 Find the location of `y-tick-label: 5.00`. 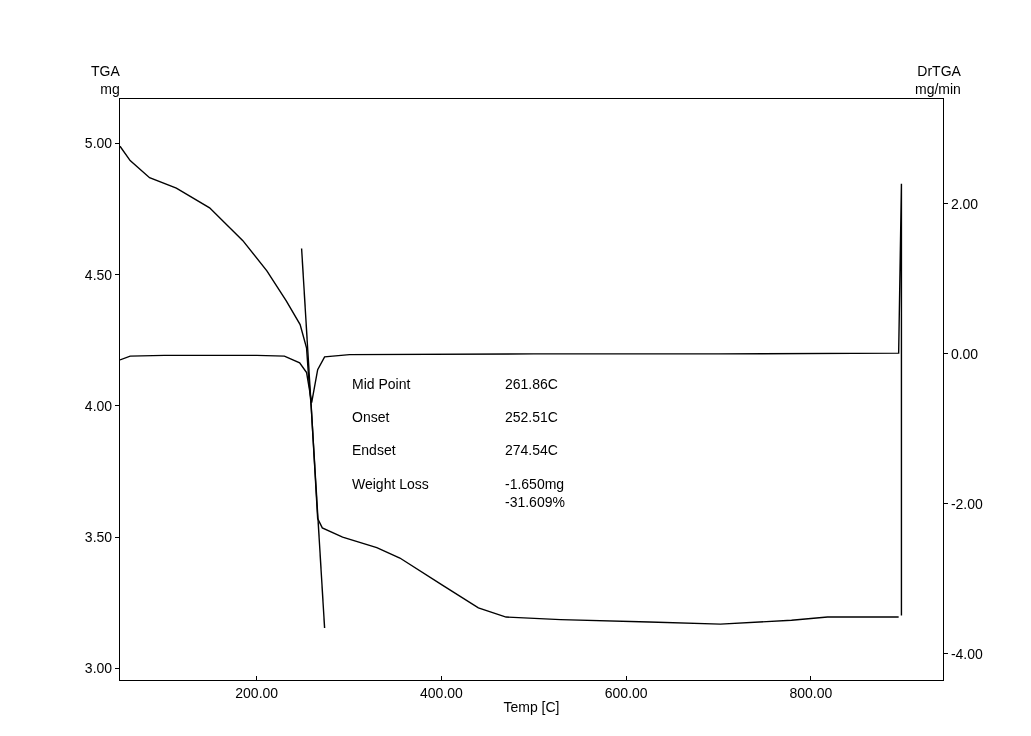

y-tick-label: 5.00 is located at coordinates (98, 143).